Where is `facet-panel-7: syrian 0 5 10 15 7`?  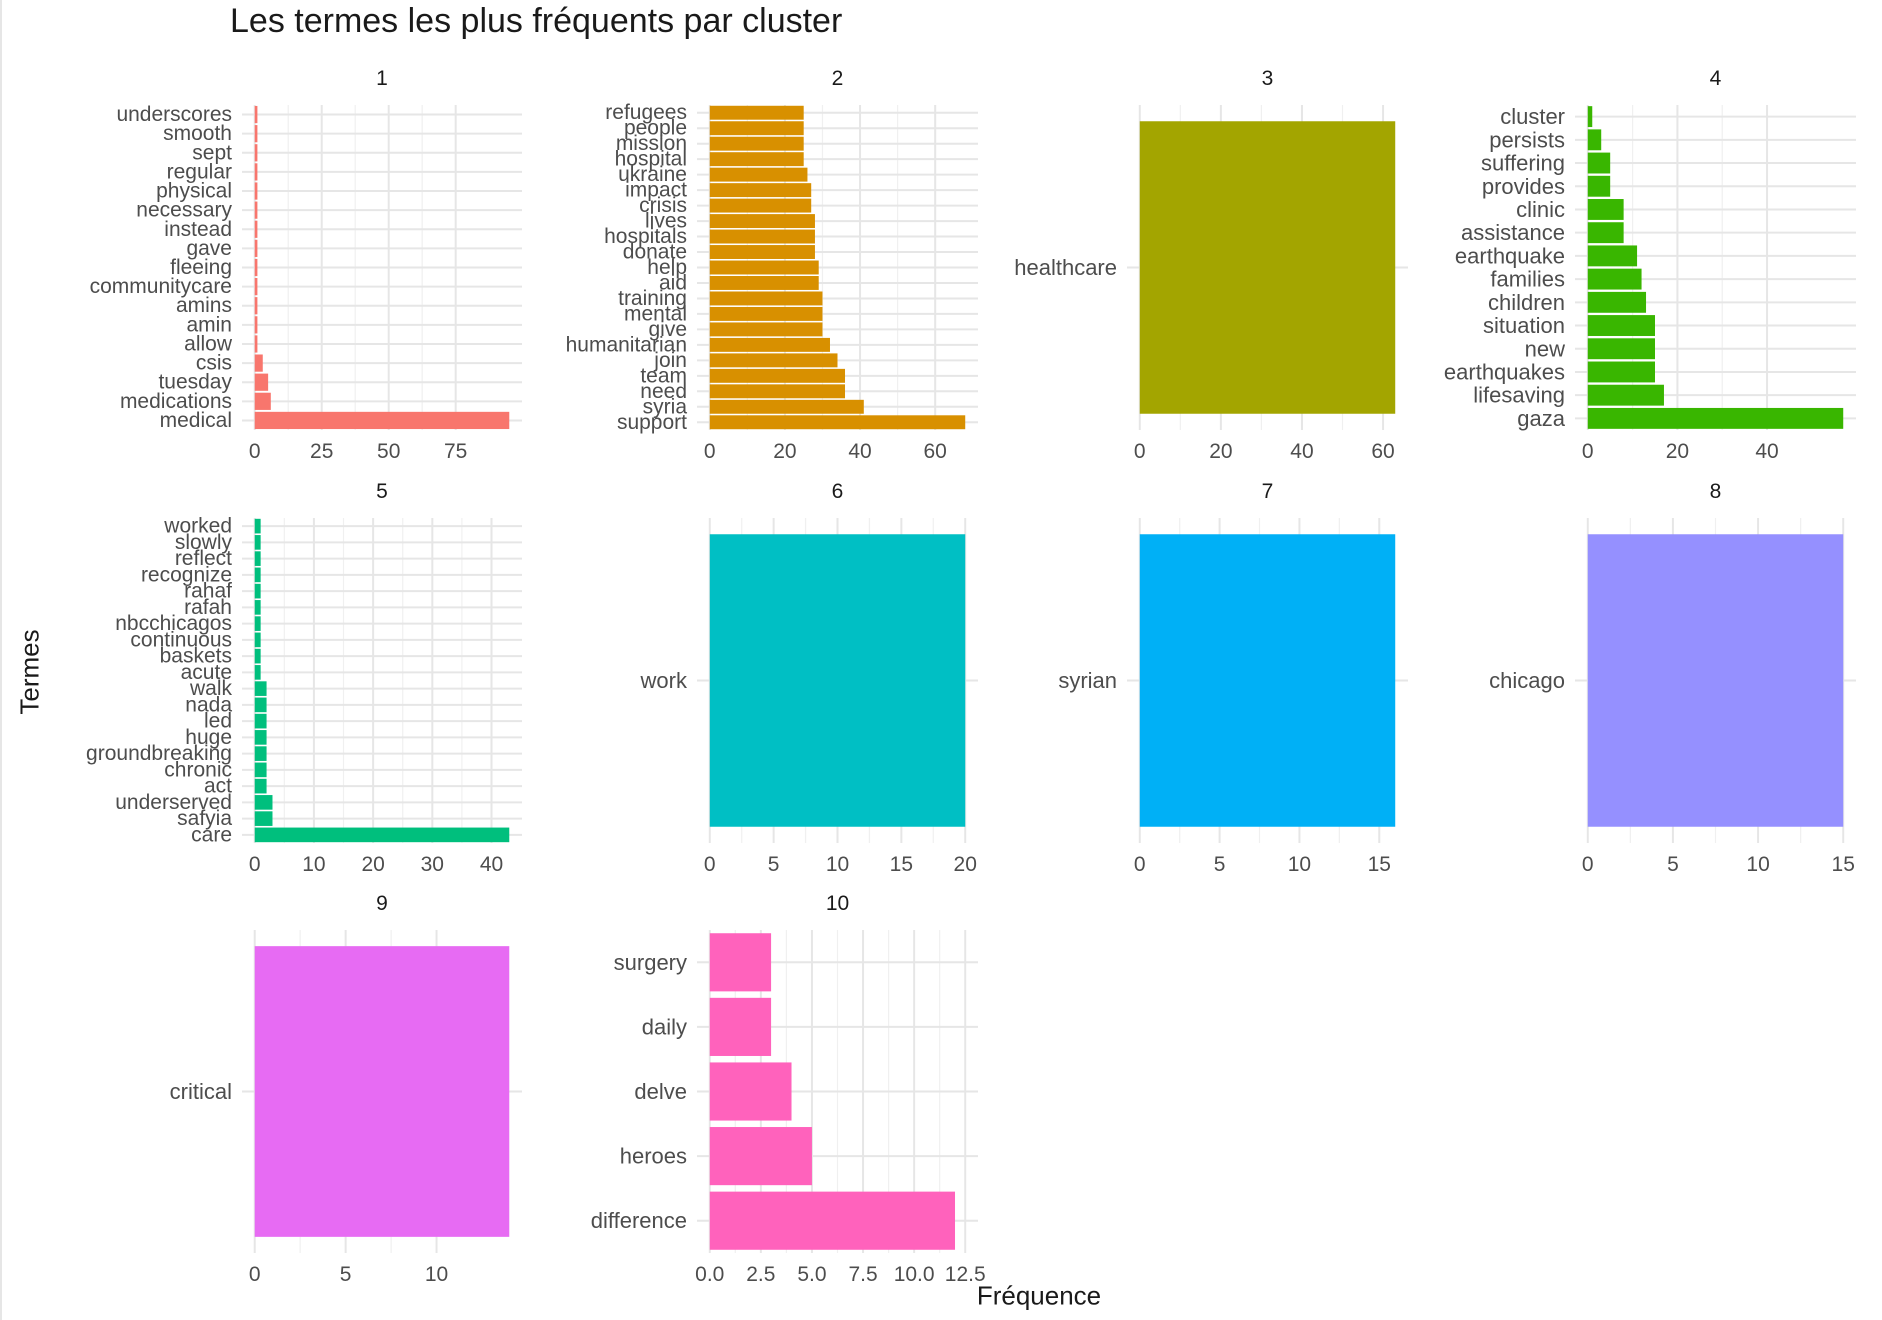 facet-panel-7: syrian 0 5 10 15 7 is located at coordinates (1233, 678).